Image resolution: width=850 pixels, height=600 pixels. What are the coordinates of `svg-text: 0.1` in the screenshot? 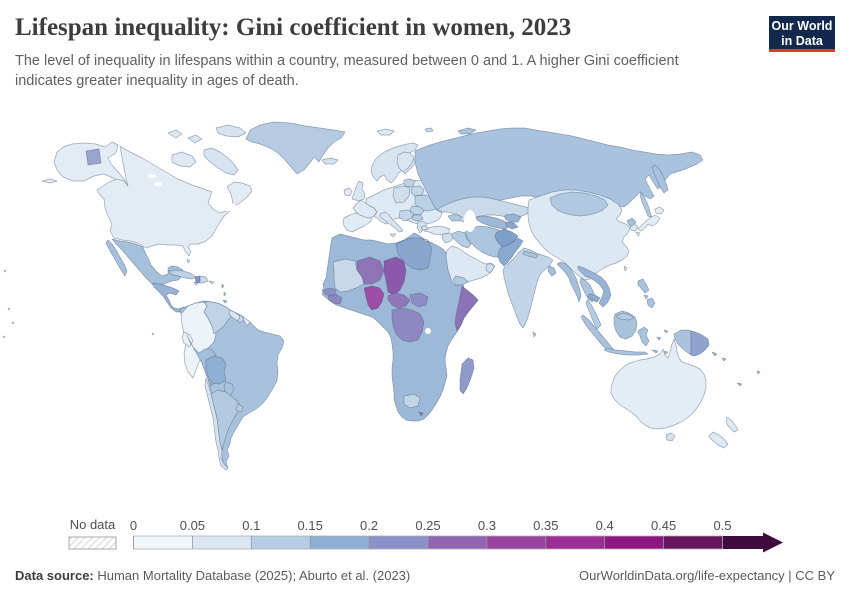 It's located at (251, 525).